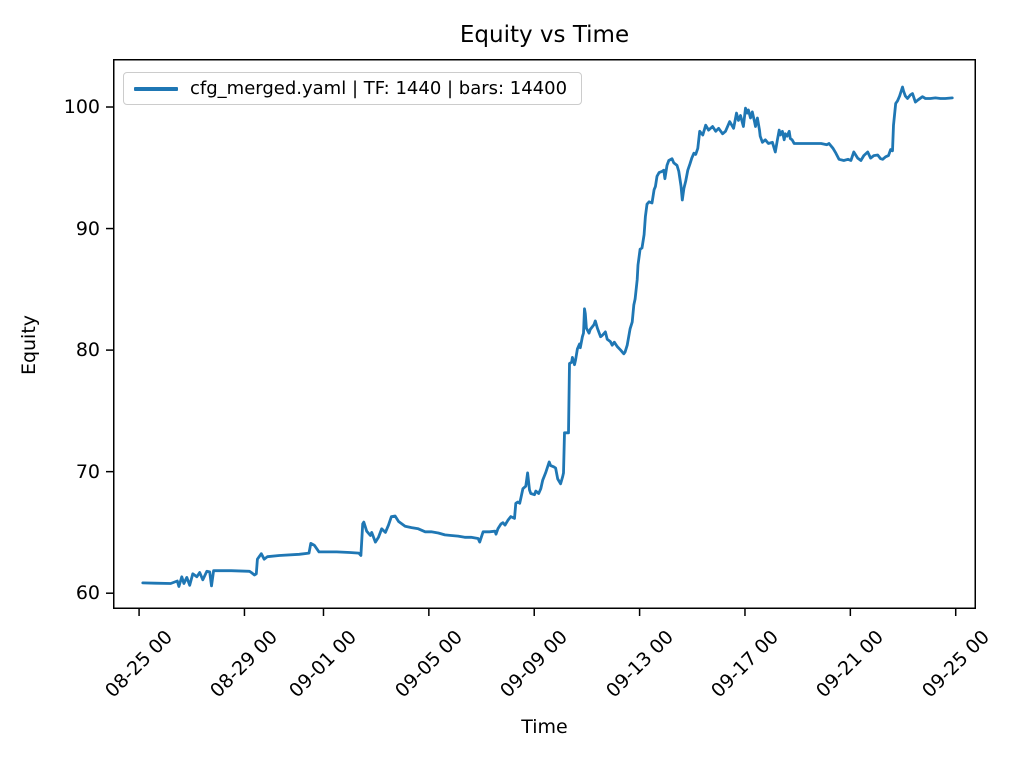  Describe the element at coordinates (850, 664) in the screenshot. I see `x-tick-label: 09-21 00` at that location.